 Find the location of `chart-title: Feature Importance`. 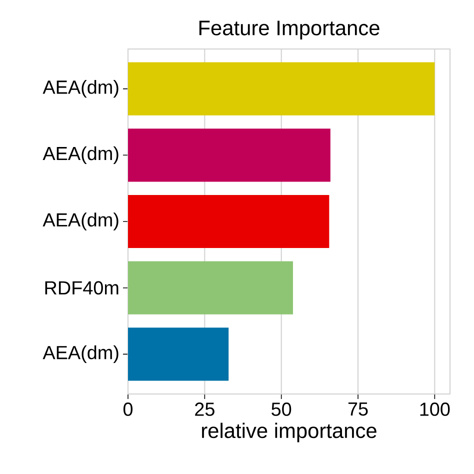

chart-title: Feature Importance is located at coordinates (289, 30).